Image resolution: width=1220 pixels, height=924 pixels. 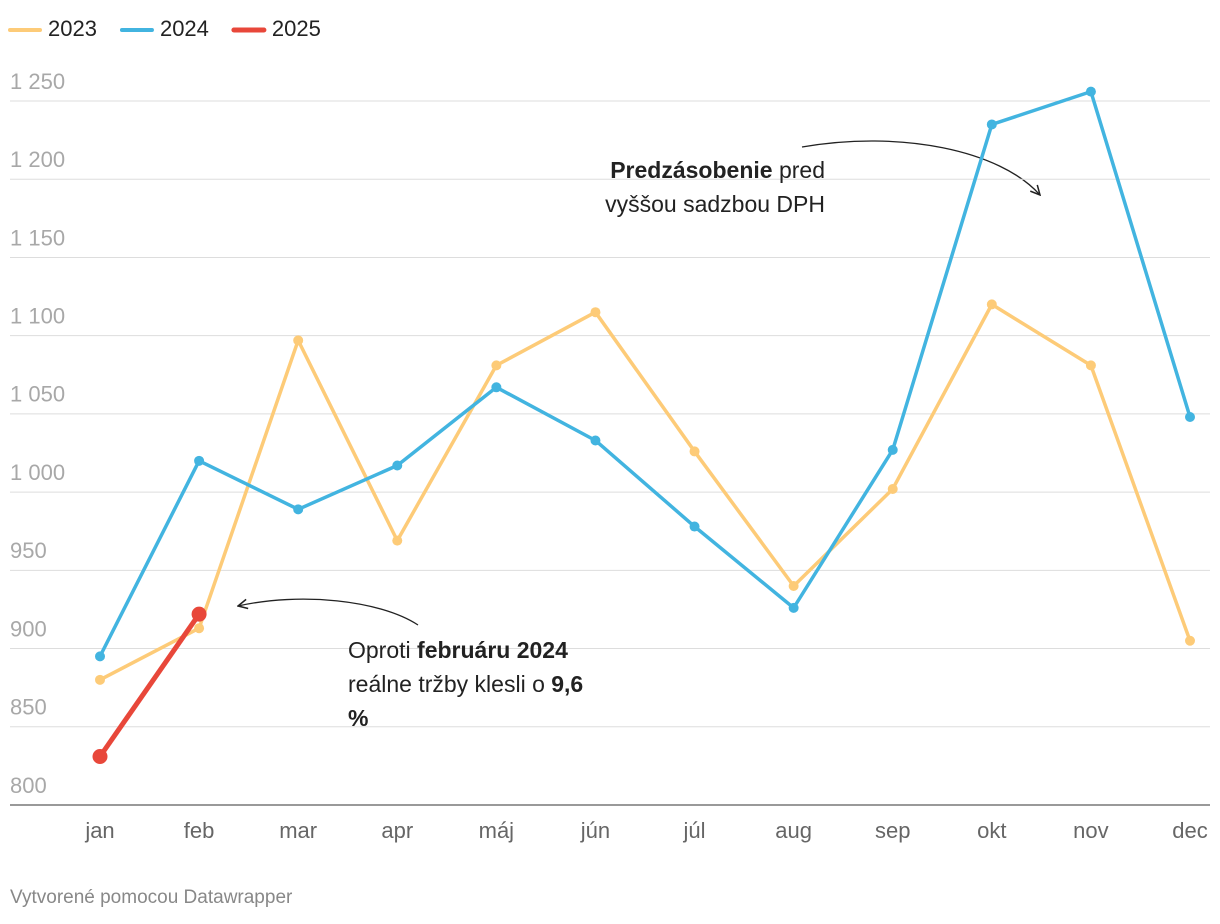 I want to click on y-tick-label: 1 050, so click(x=37, y=394).